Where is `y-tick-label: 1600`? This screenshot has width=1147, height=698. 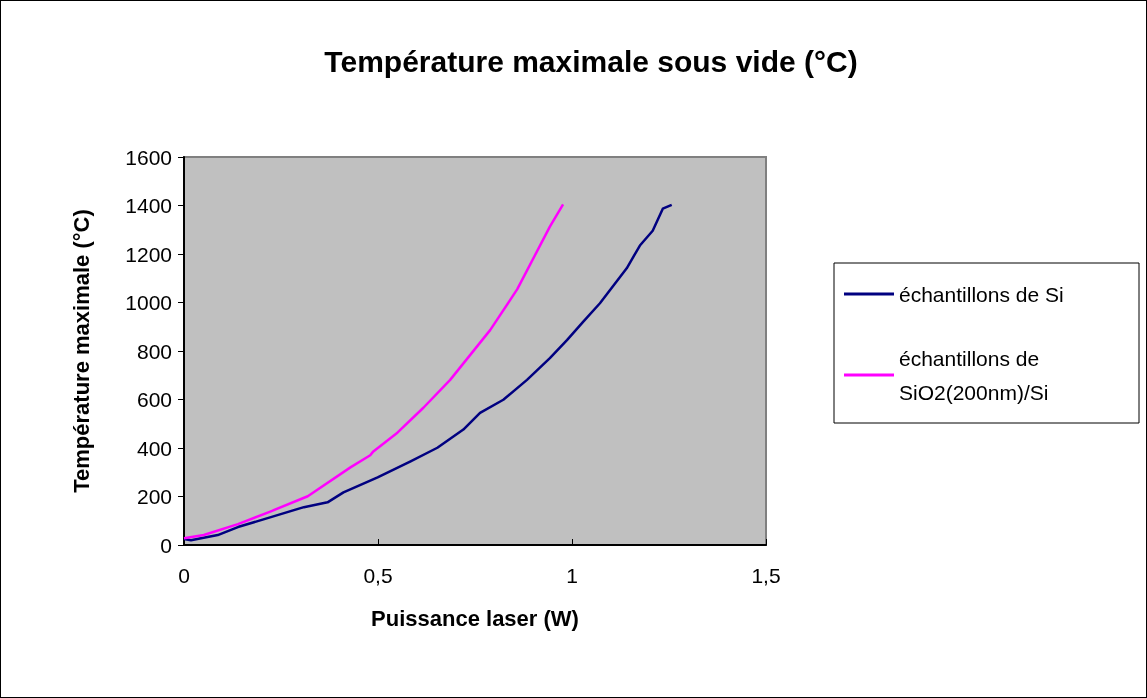 y-tick-label: 1600 is located at coordinates (148, 157).